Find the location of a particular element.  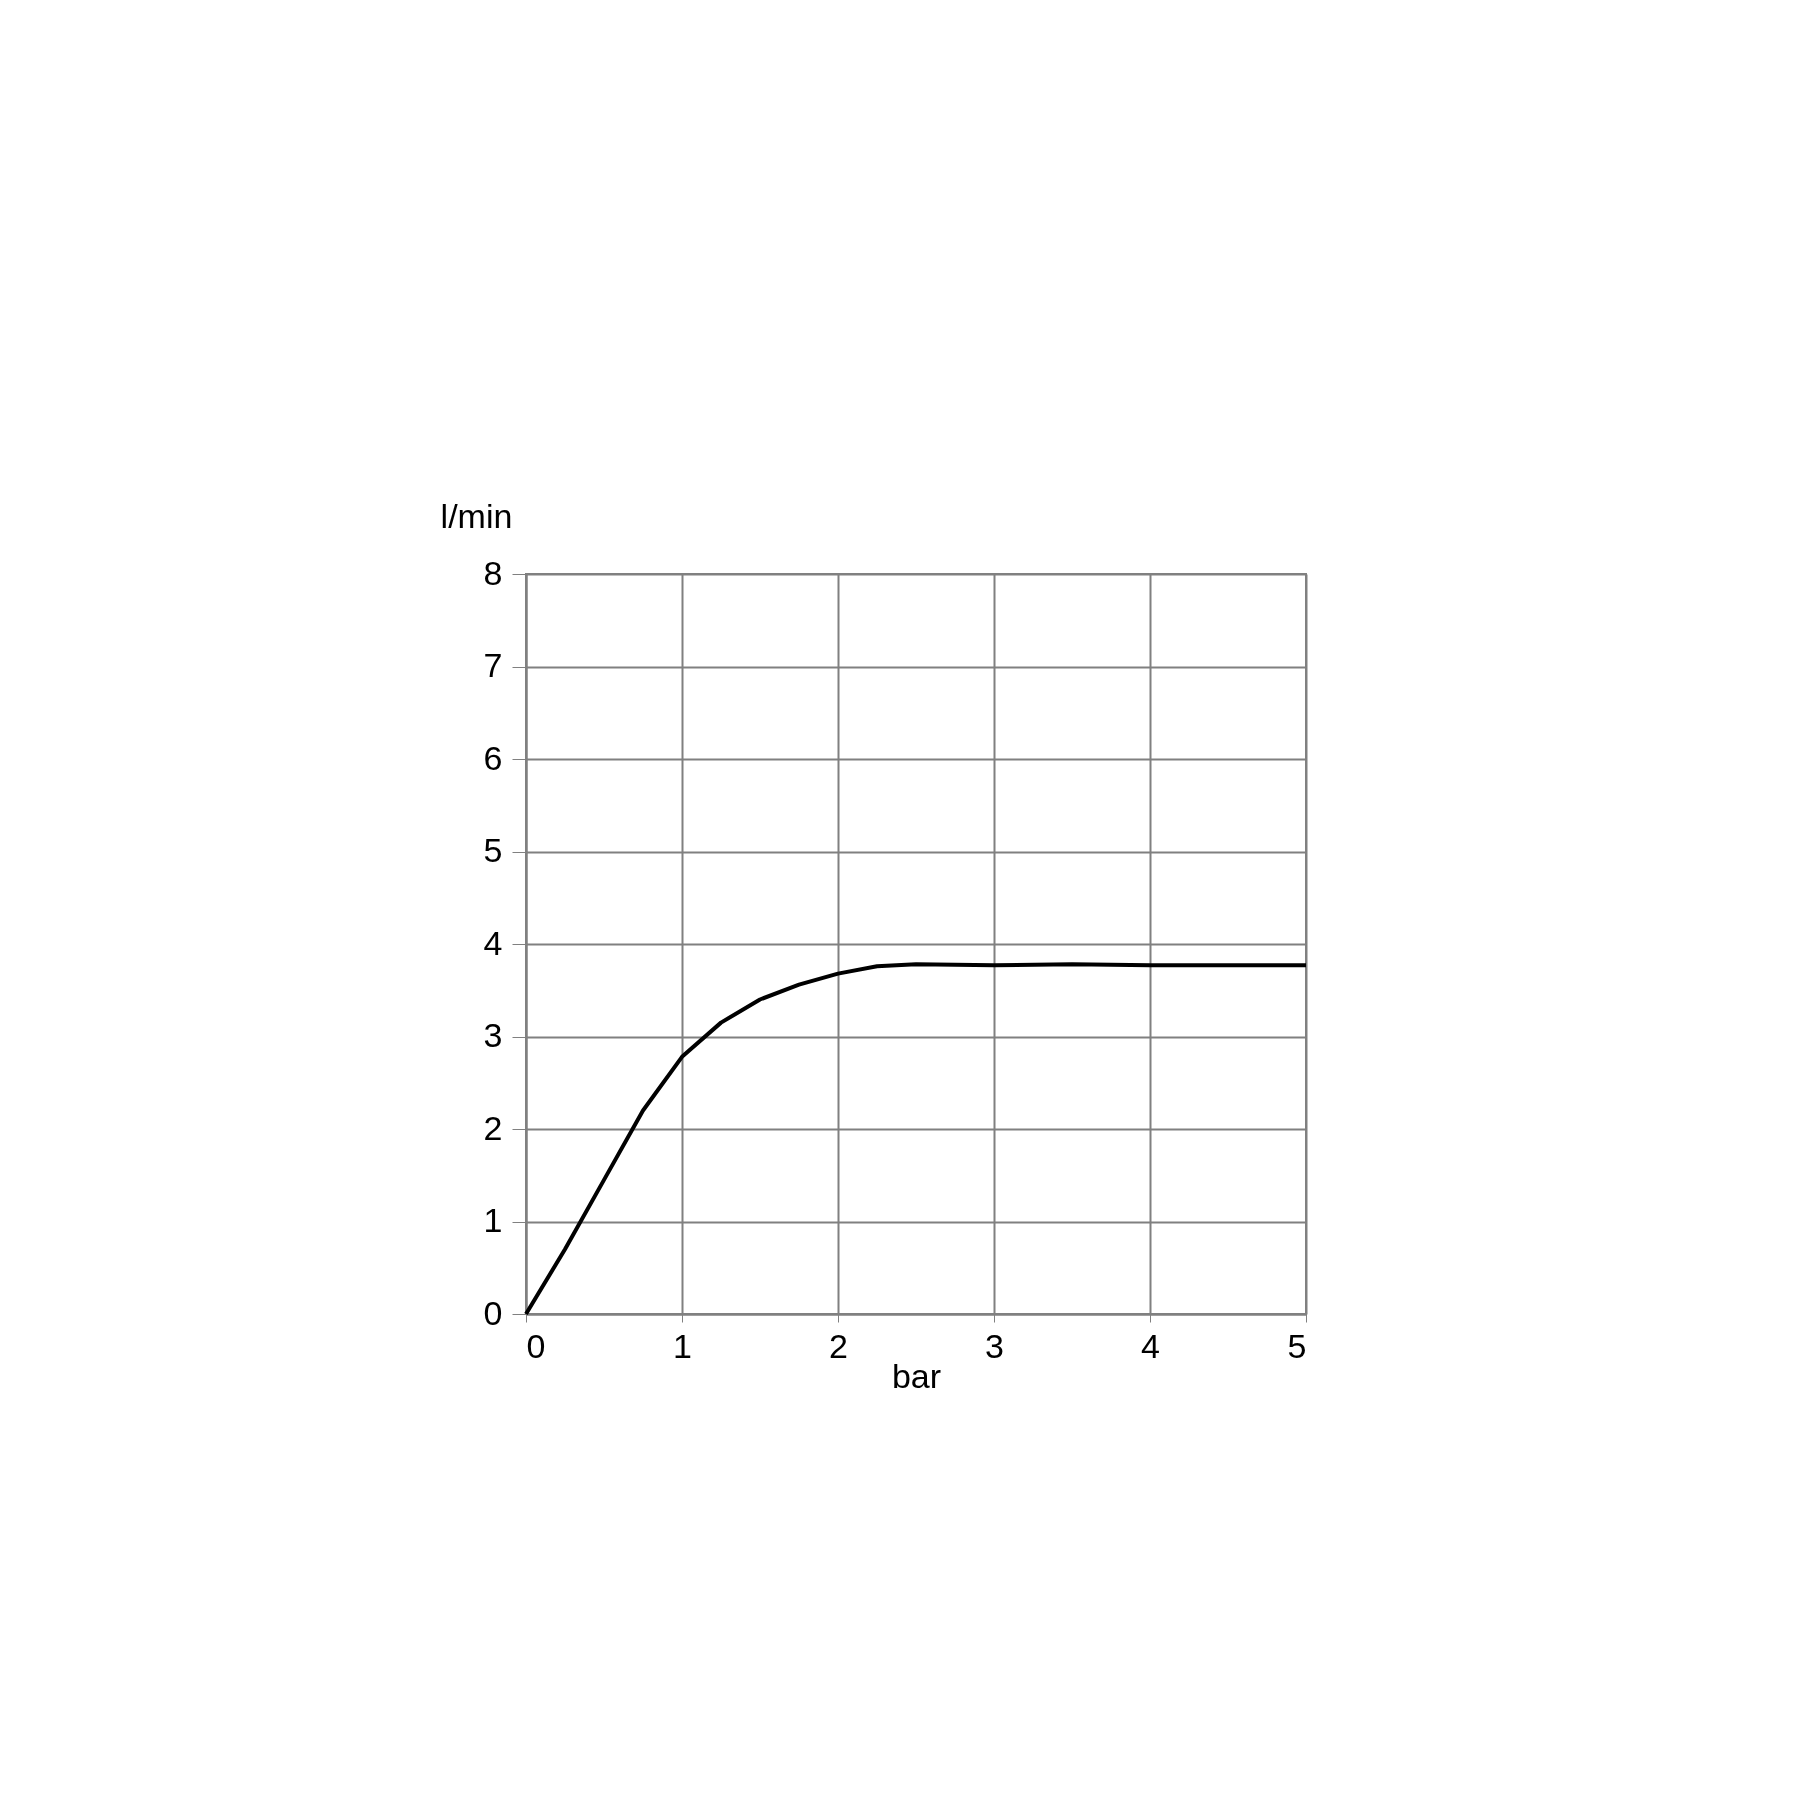

y-axis-title: l/min is located at coordinates (476, 515).